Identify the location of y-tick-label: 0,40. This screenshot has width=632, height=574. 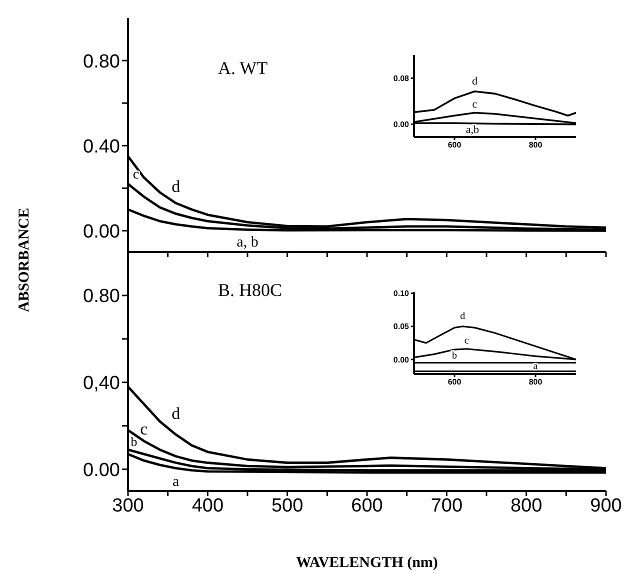
(101, 383).